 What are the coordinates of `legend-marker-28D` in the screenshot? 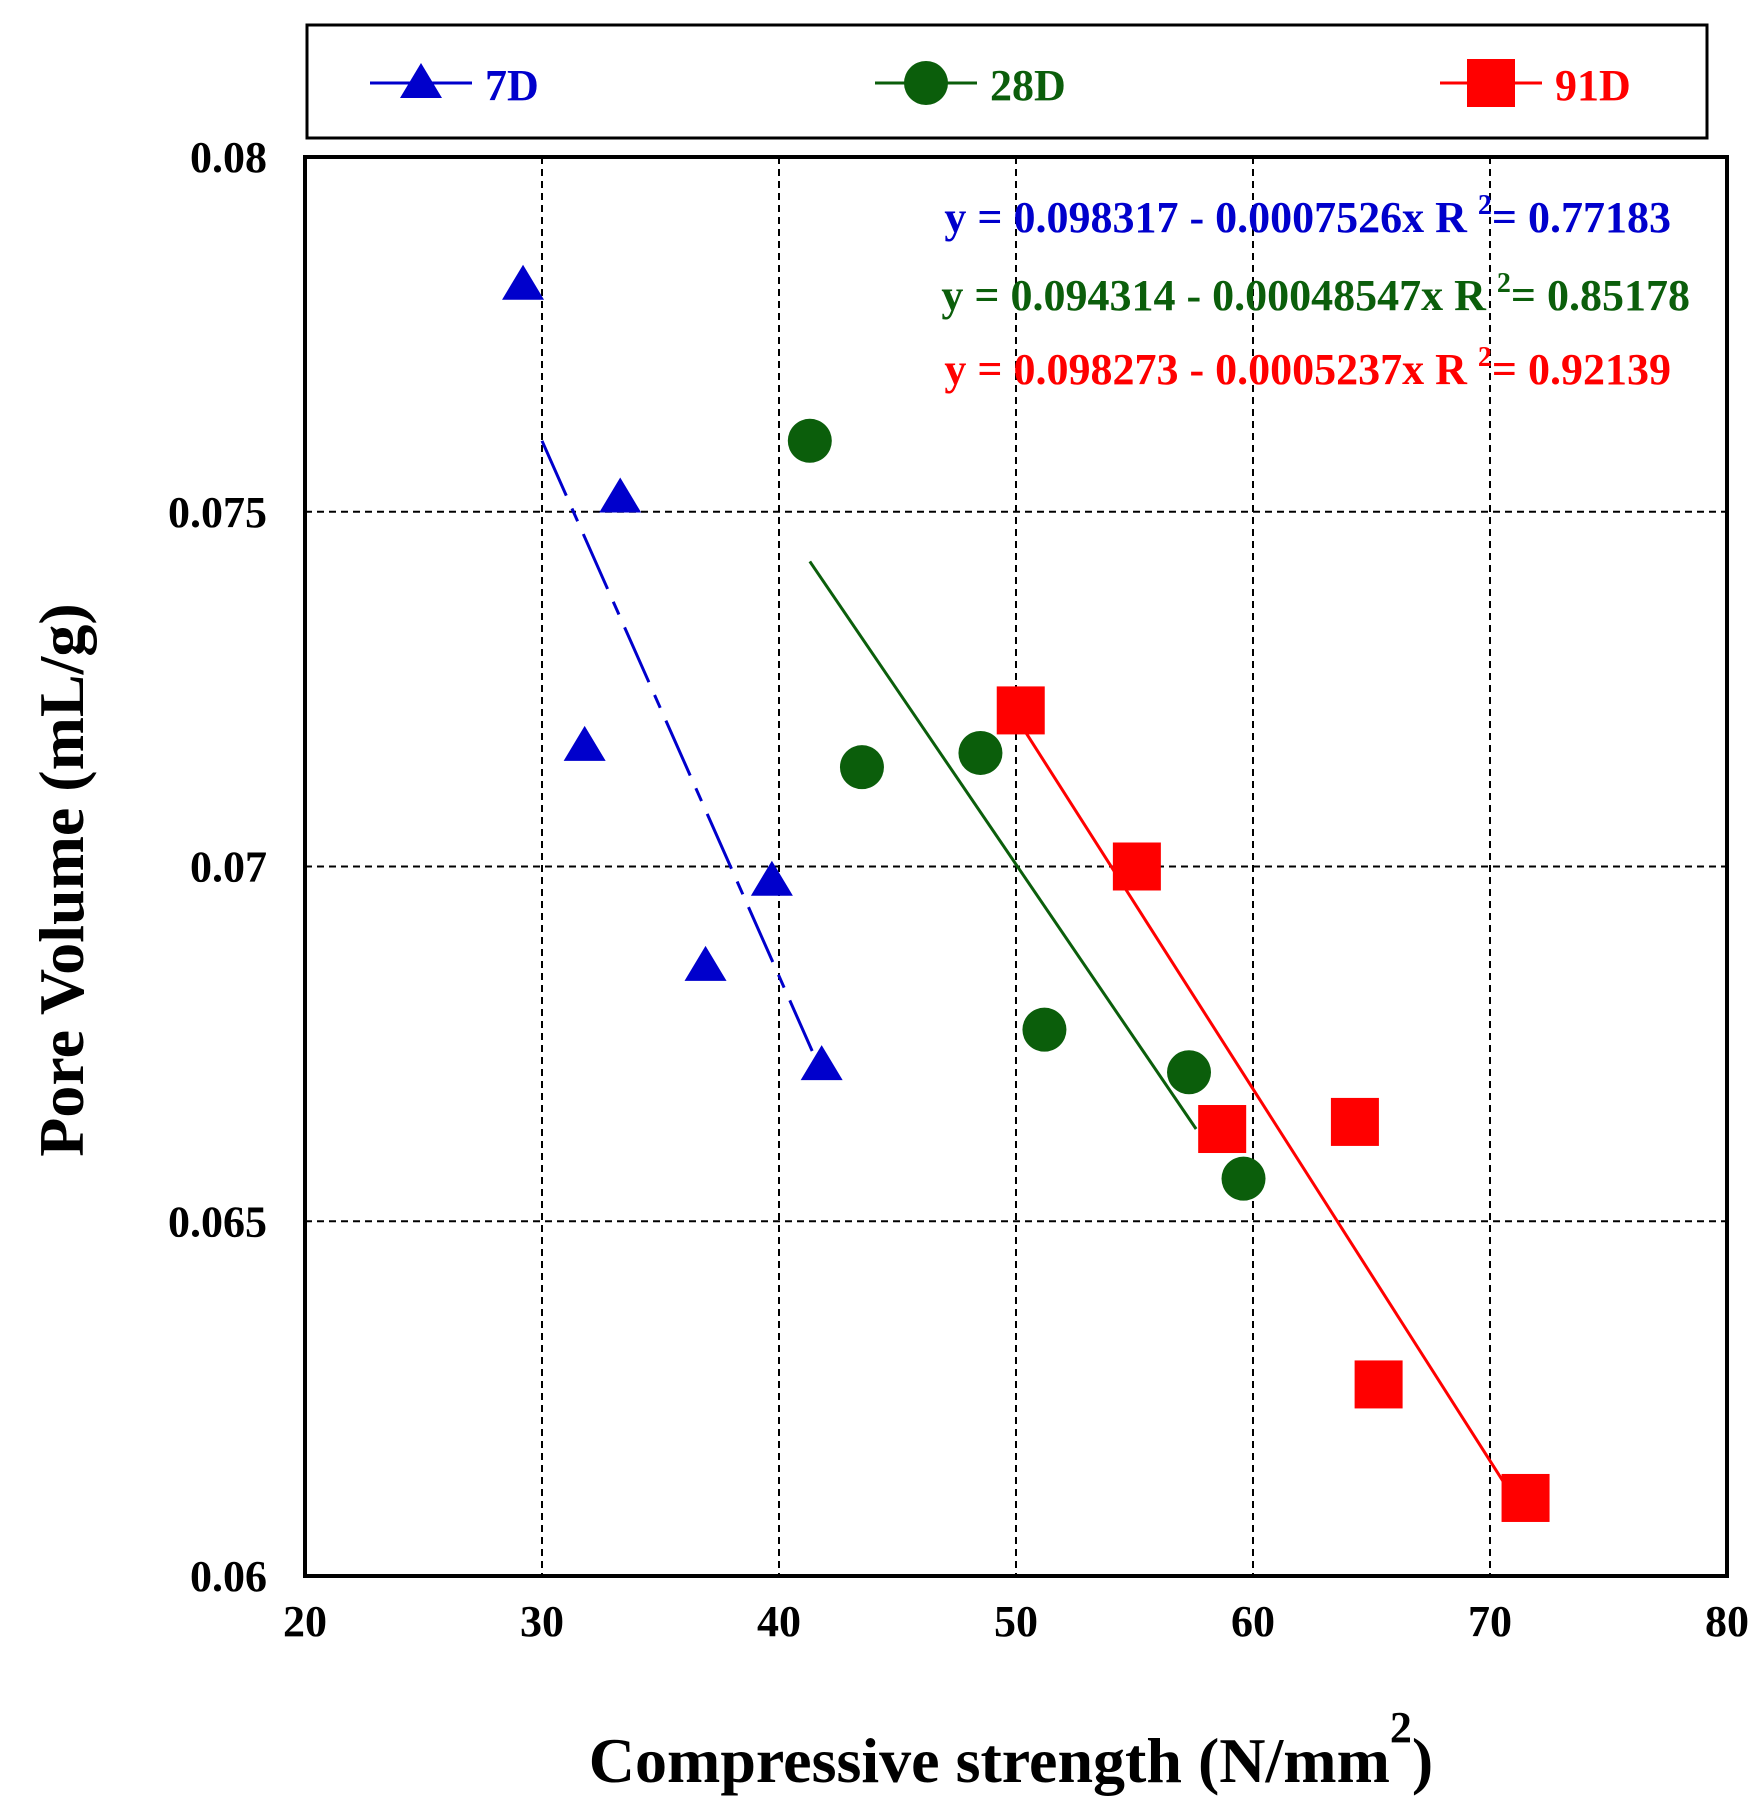 It's located at (926, 83).